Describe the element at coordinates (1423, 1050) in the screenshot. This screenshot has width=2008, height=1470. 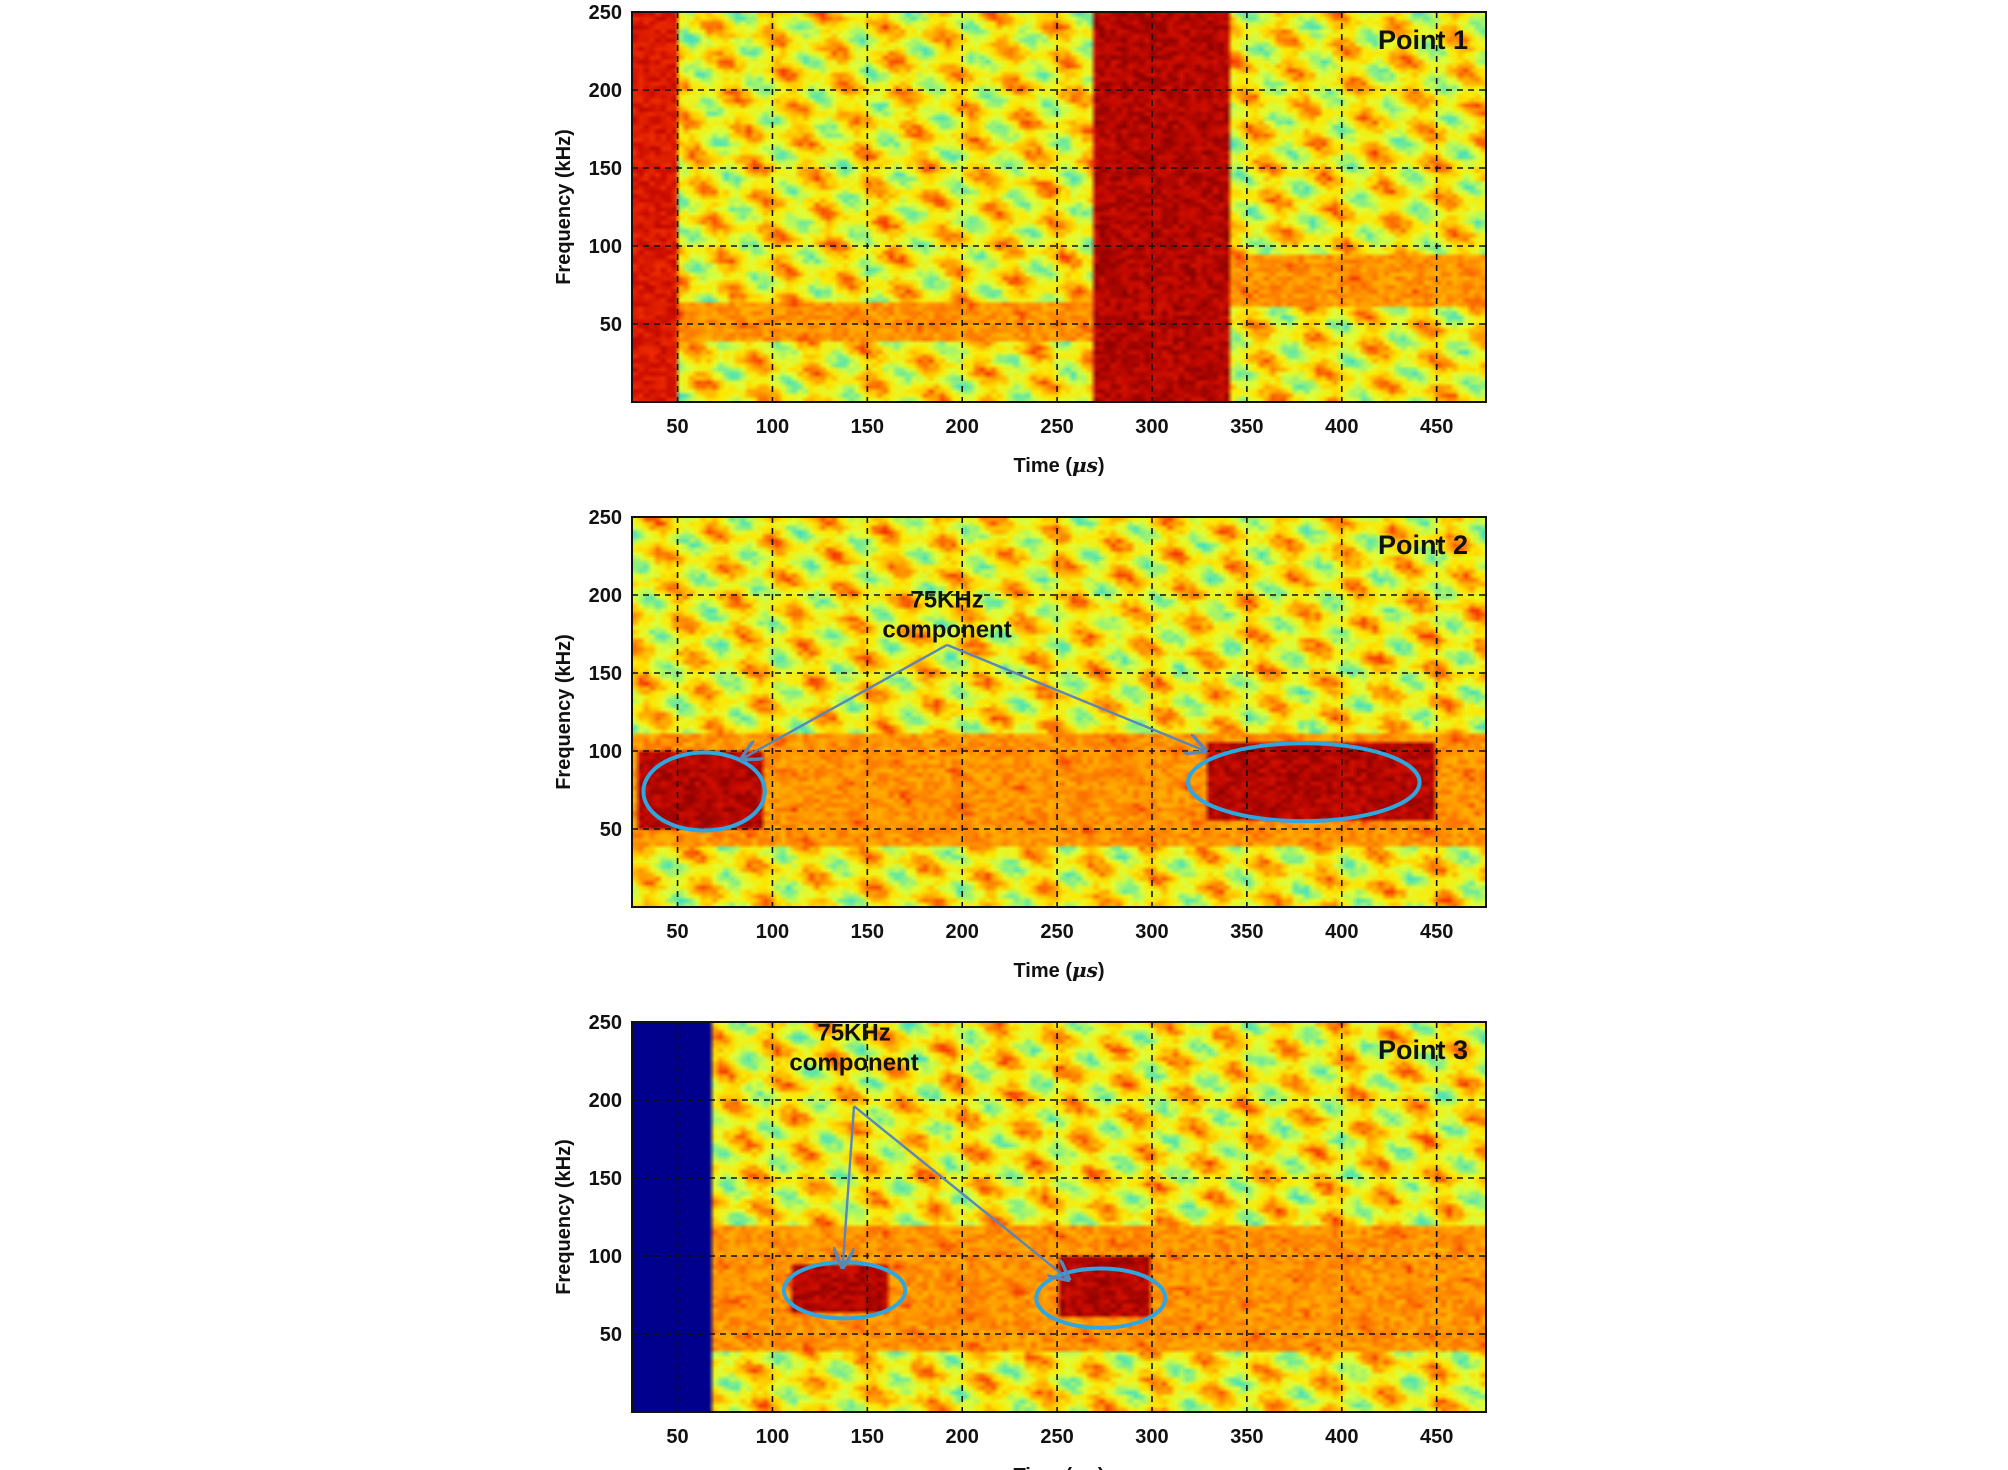
I see `panel-title: Point 3` at that location.